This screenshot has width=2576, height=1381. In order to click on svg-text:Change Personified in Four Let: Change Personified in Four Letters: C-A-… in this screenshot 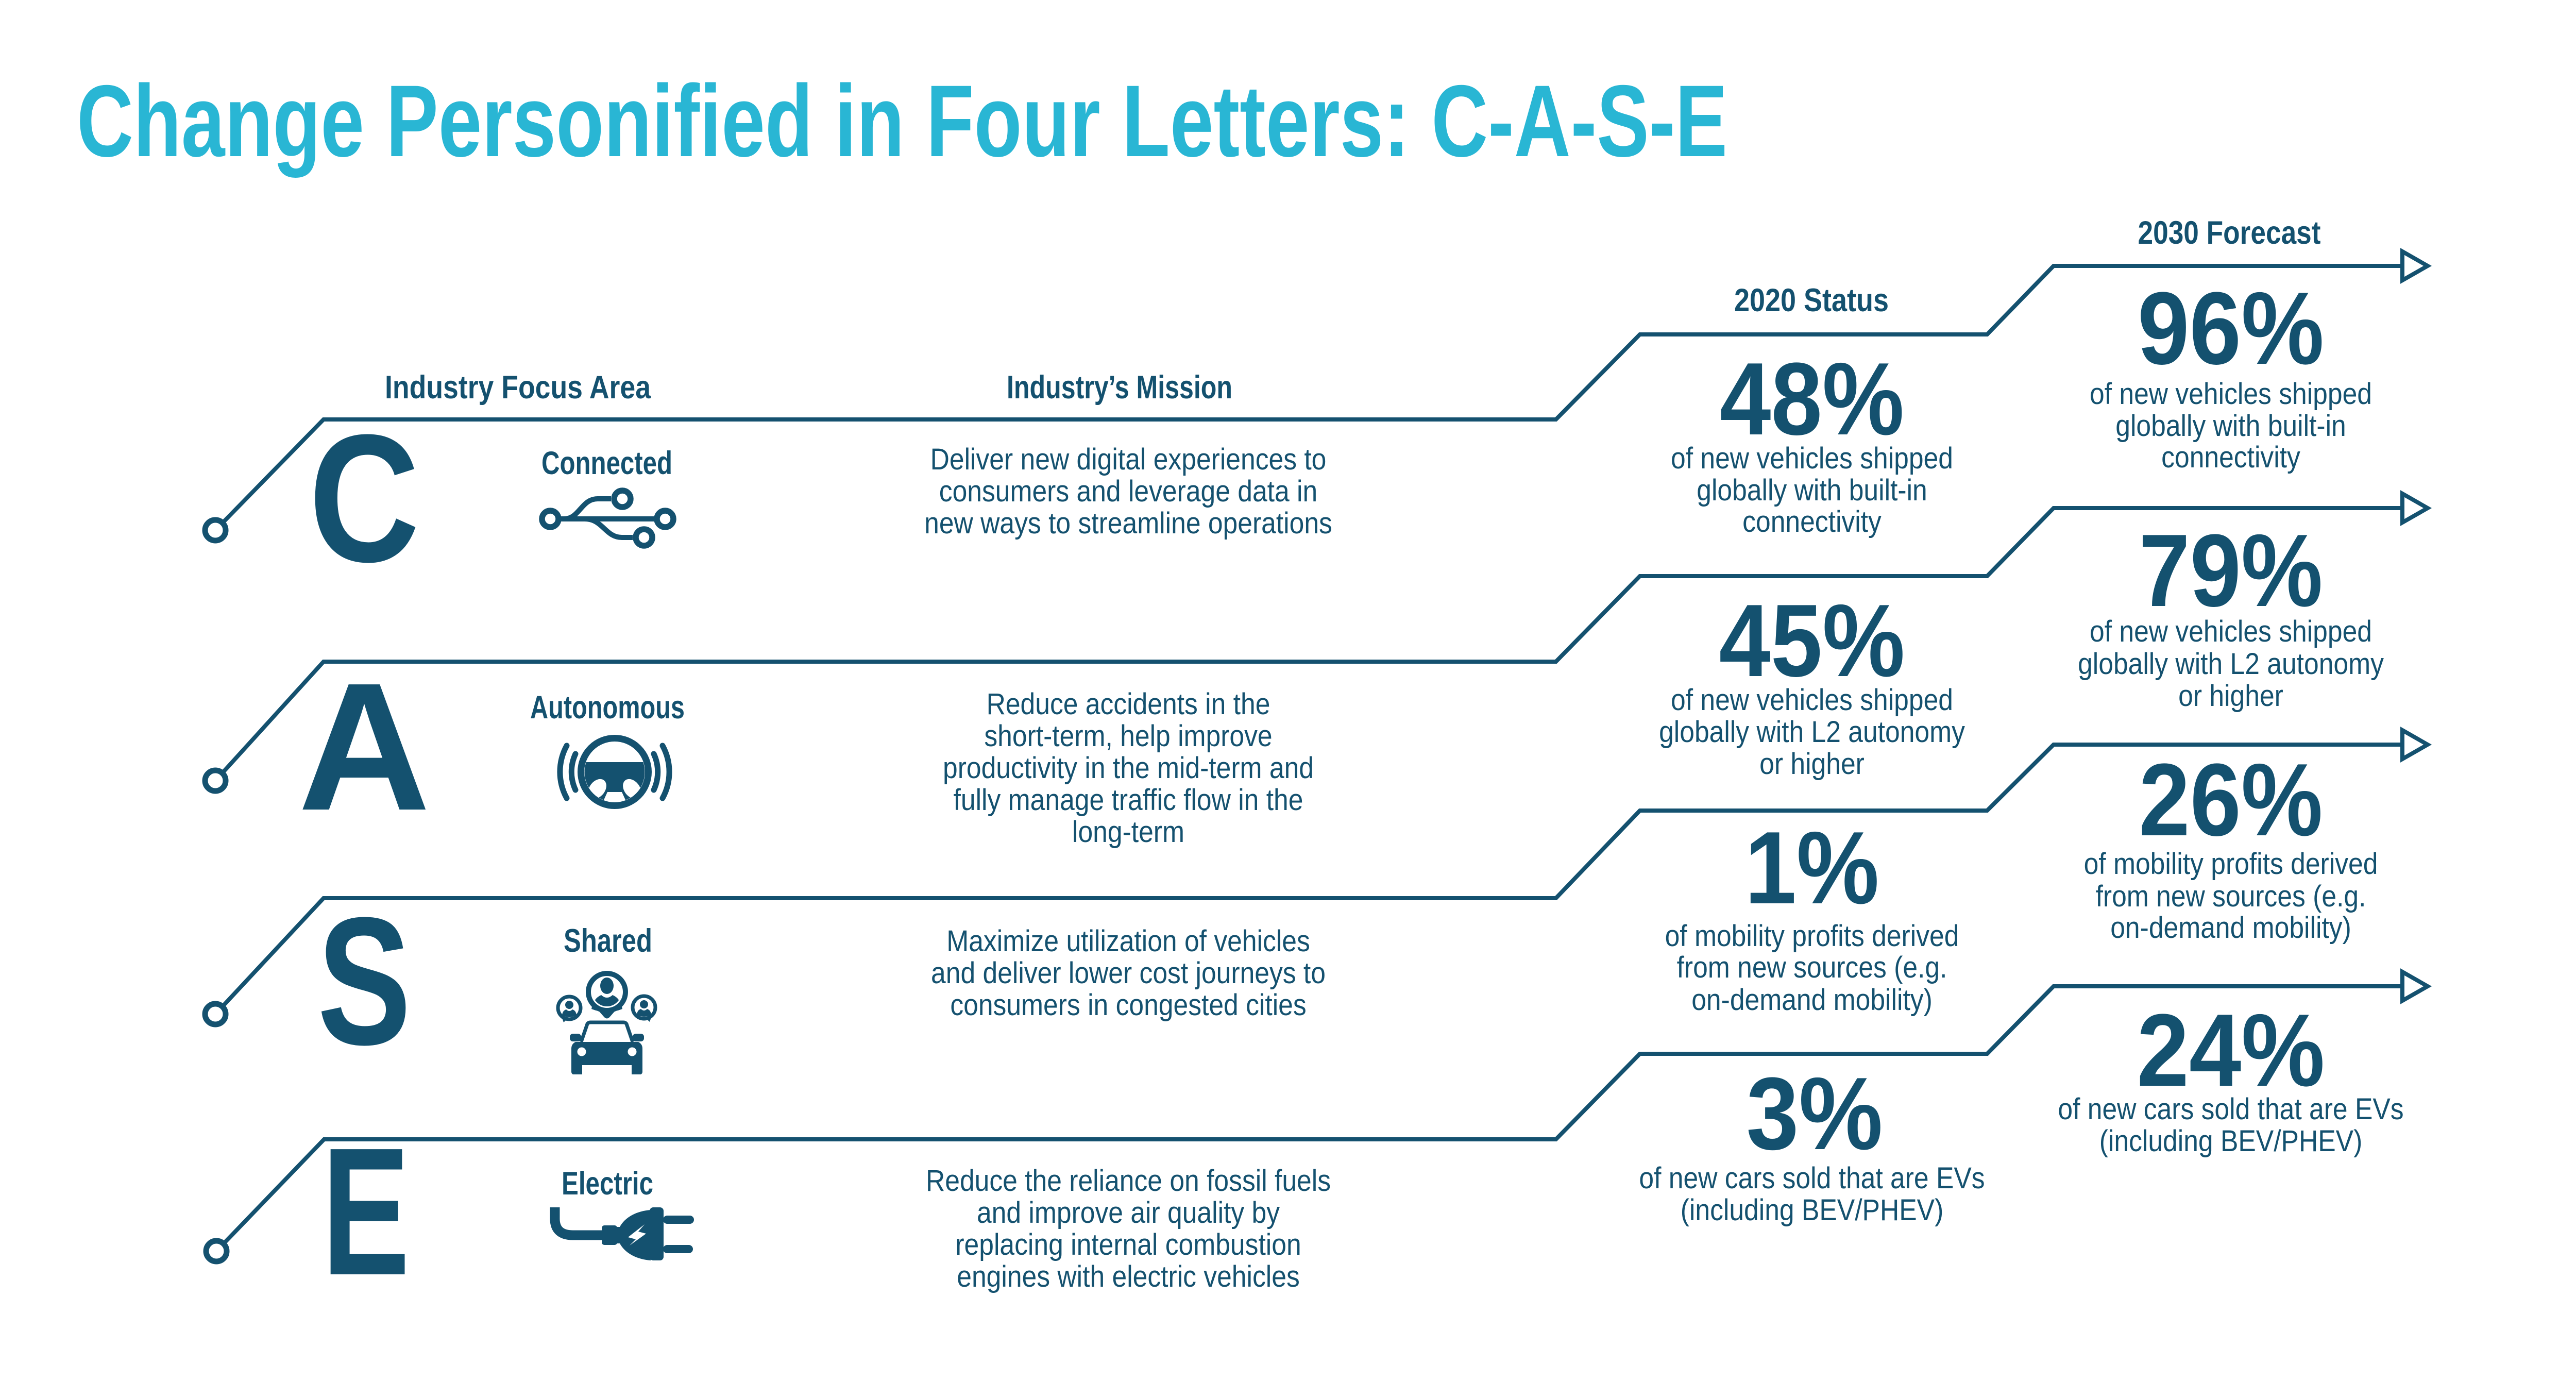, I will do `click(902, 121)`.